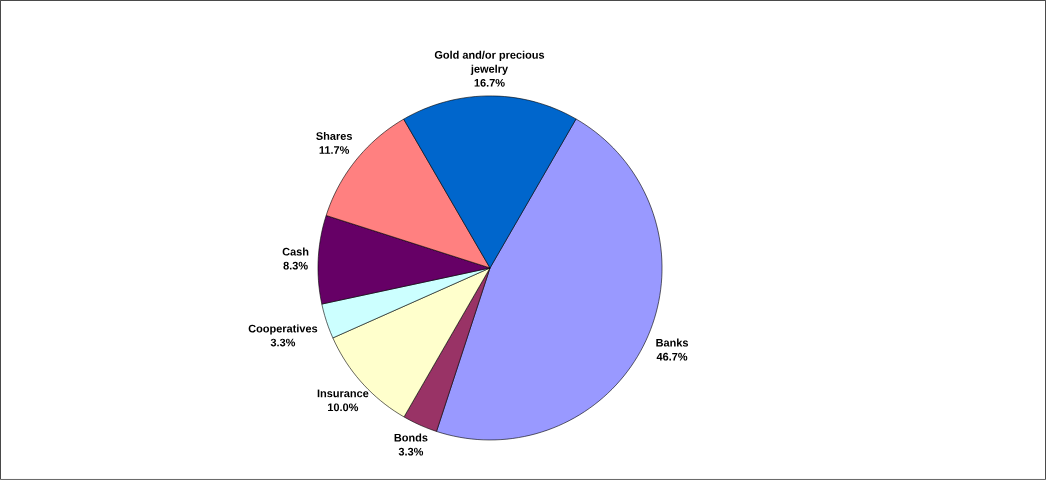 This screenshot has height=480, width=1046. Describe the element at coordinates (672, 342) in the screenshot. I see `slice-label: Banks` at that location.